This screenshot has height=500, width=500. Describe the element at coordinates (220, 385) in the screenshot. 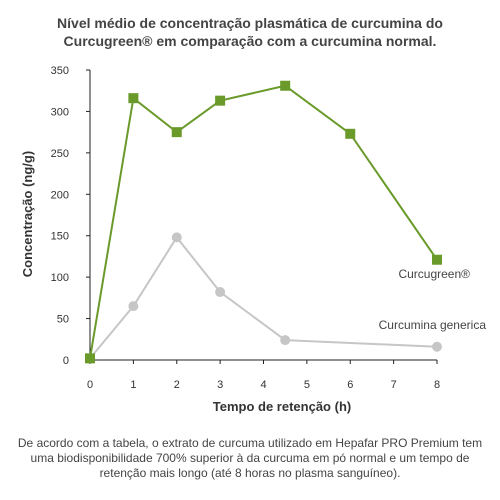

I see `x-tick-label: 3` at that location.